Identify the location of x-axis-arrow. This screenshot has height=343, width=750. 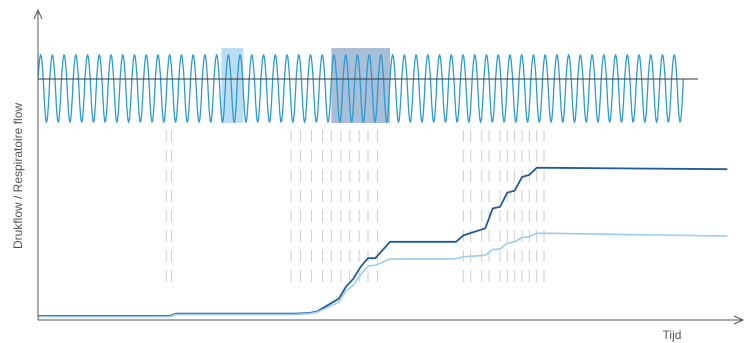
(739, 320).